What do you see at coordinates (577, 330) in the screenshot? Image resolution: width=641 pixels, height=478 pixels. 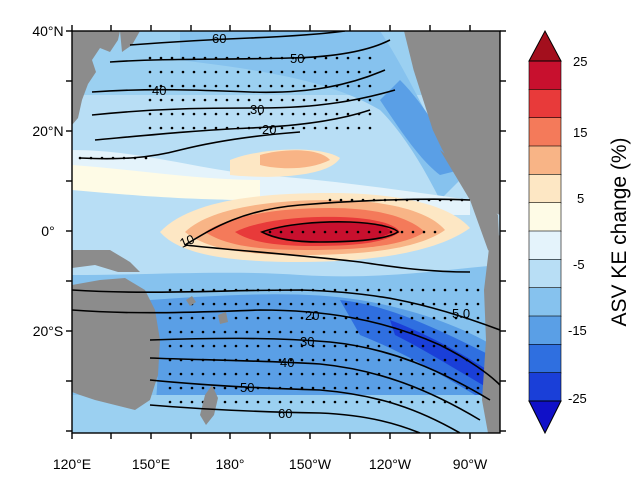 I see `colorbar-tick-label: -15` at bounding box center [577, 330].